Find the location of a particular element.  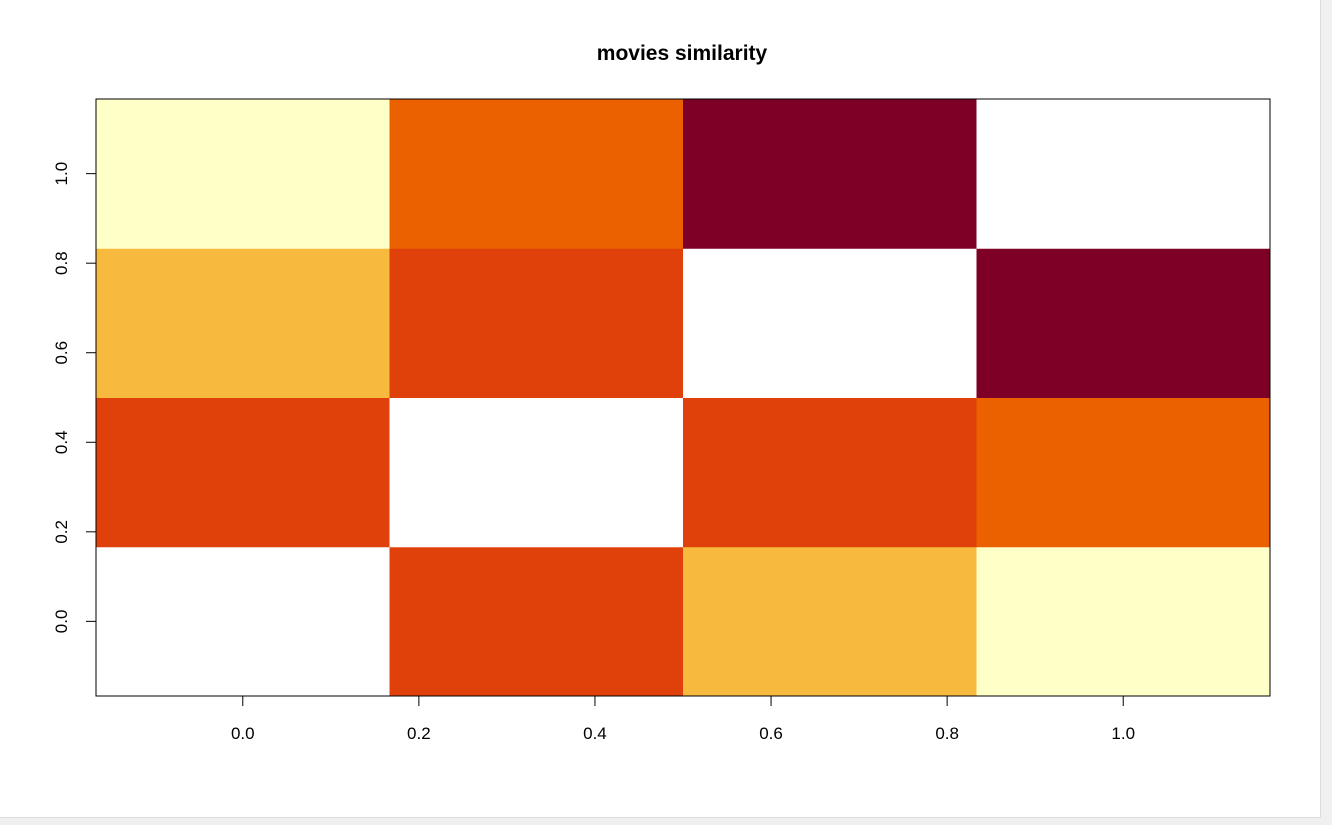

x-tick-label: 0.4 is located at coordinates (595, 733).